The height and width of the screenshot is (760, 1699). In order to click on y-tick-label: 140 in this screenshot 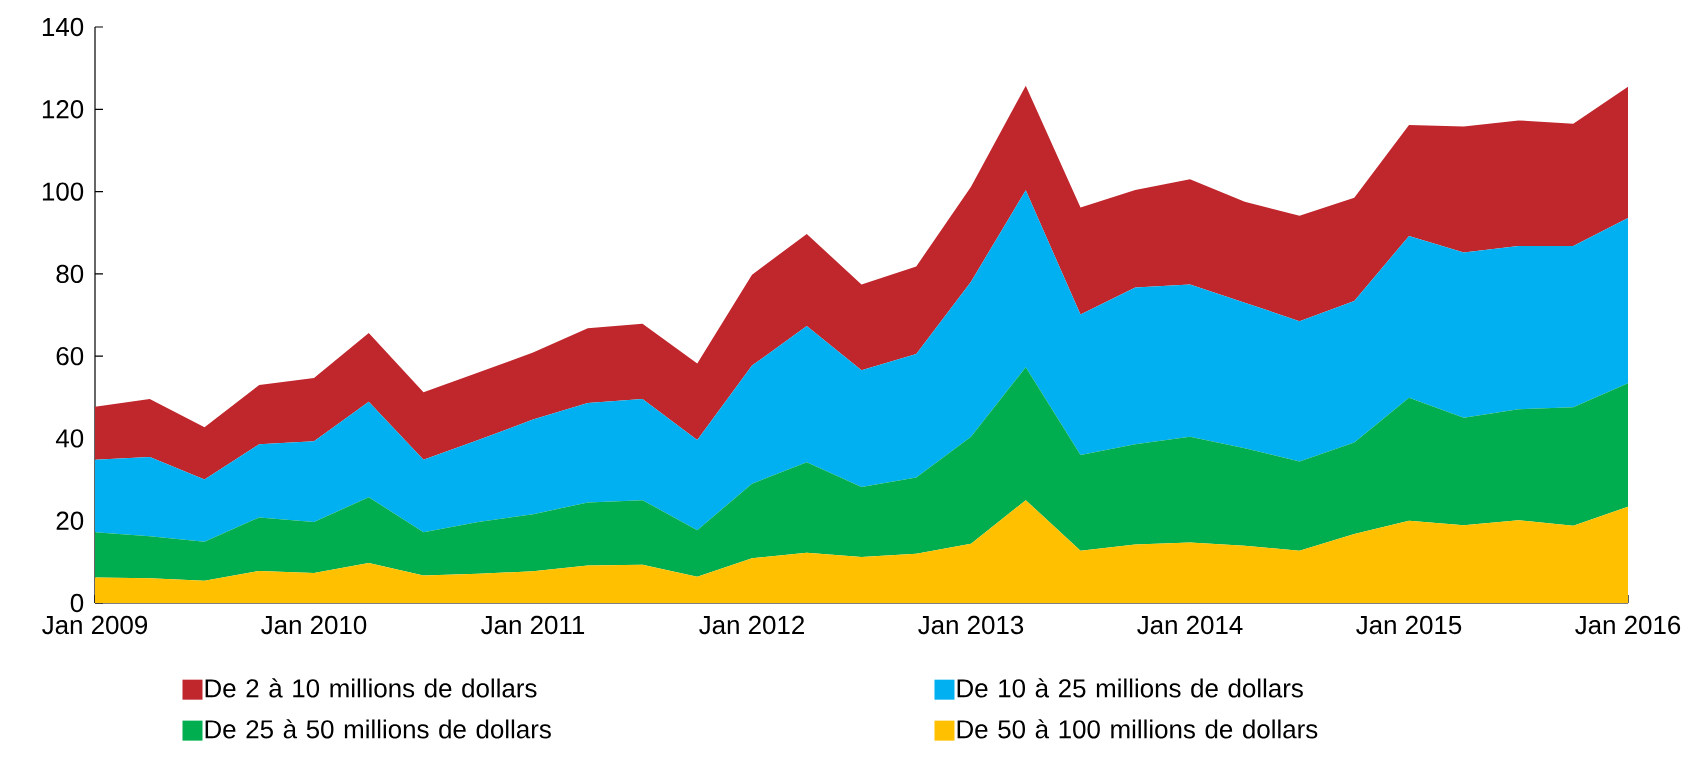, I will do `click(63, 27)`.